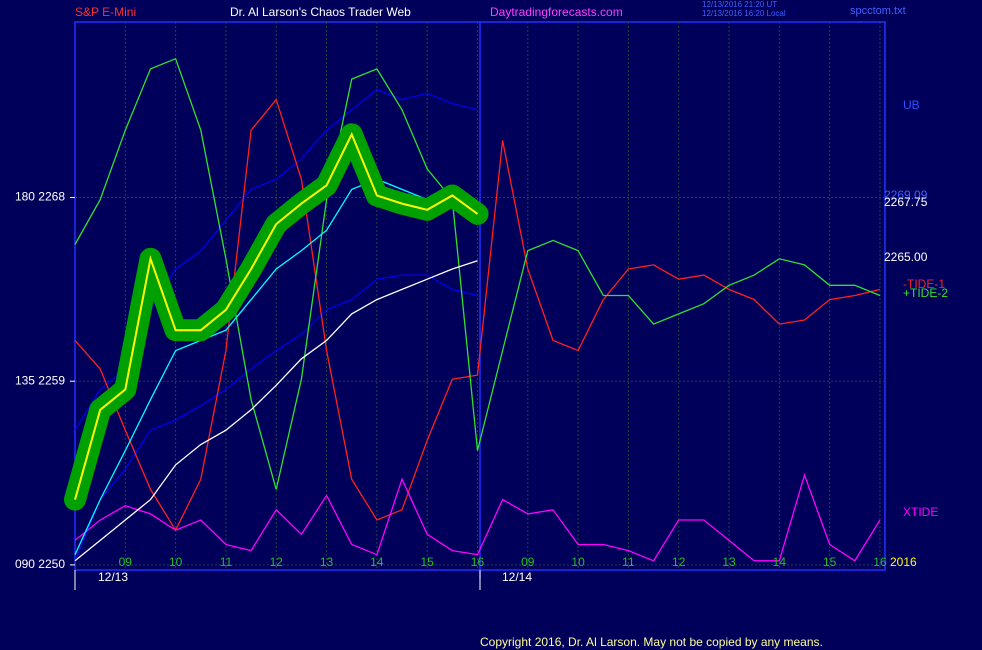 This screenshot has width=982, height=650. I want to click on y-tick-label: 135 2259, so click(40, 380).